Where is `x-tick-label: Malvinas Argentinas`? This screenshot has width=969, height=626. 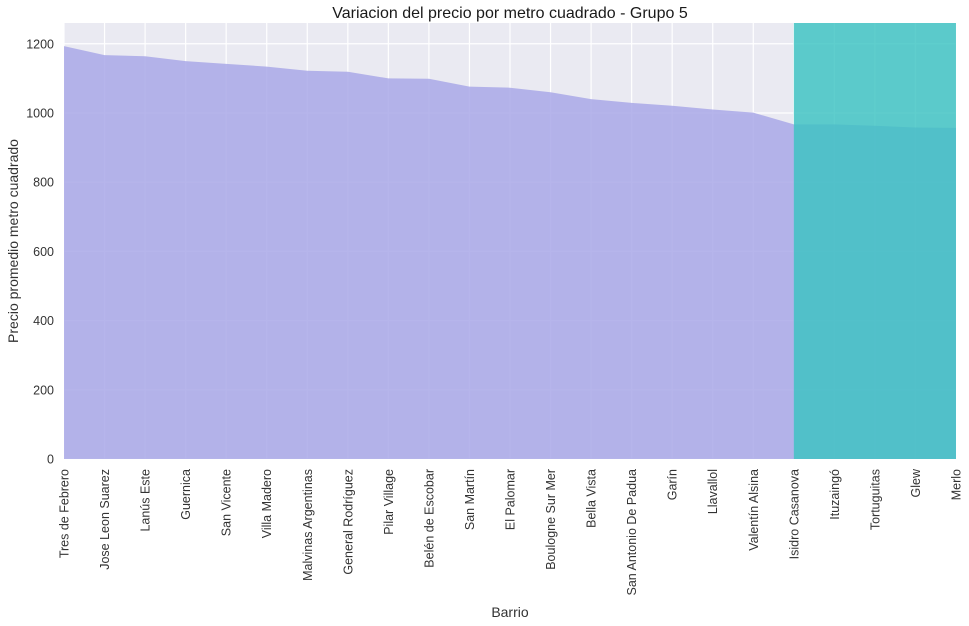
x-tick-label: Malvinas Argentinas is located at coordinates (308, 525).